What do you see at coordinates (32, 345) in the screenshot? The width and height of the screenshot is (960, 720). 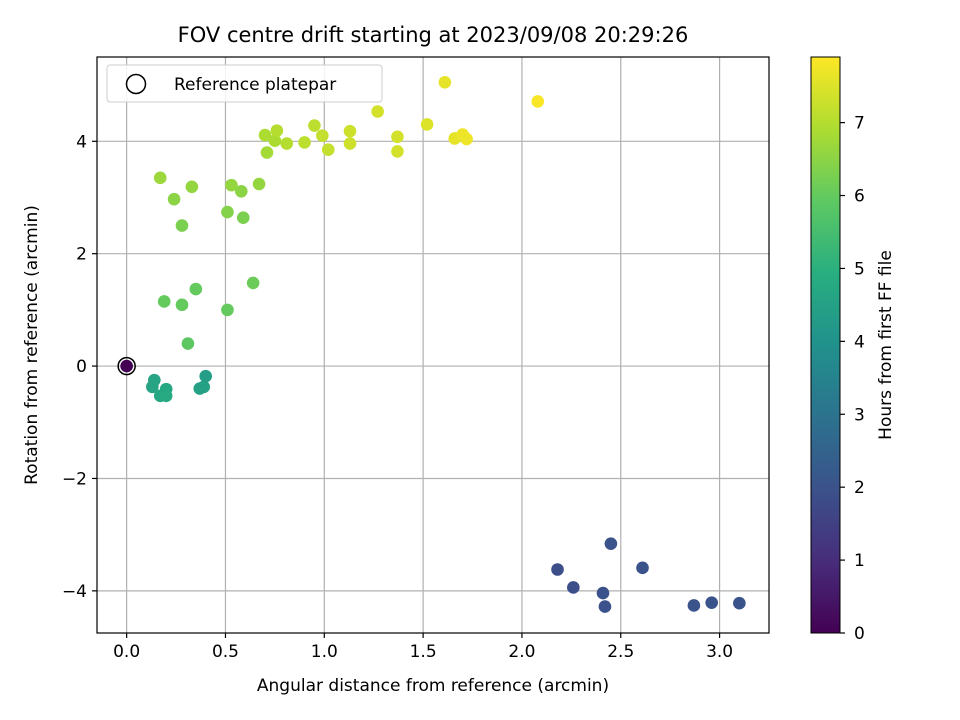 I see `y-axis-label: Rotation from reference (arcmin)` at bounding box center [32, 345].